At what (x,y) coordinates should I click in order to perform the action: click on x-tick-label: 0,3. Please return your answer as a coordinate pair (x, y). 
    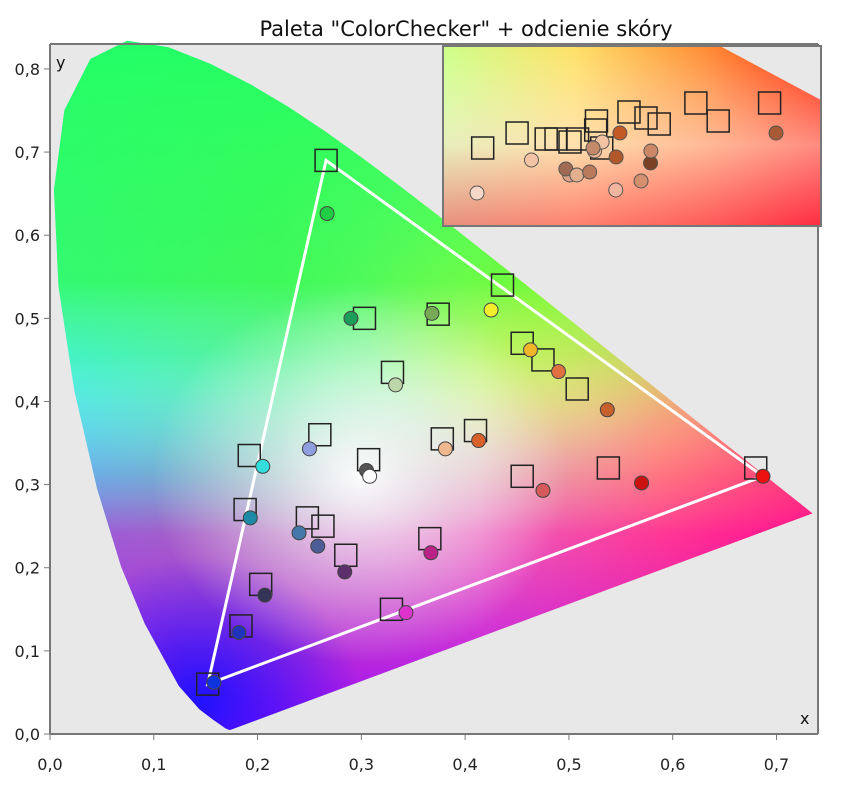
    Looking at the image, I should click on (361, 764).